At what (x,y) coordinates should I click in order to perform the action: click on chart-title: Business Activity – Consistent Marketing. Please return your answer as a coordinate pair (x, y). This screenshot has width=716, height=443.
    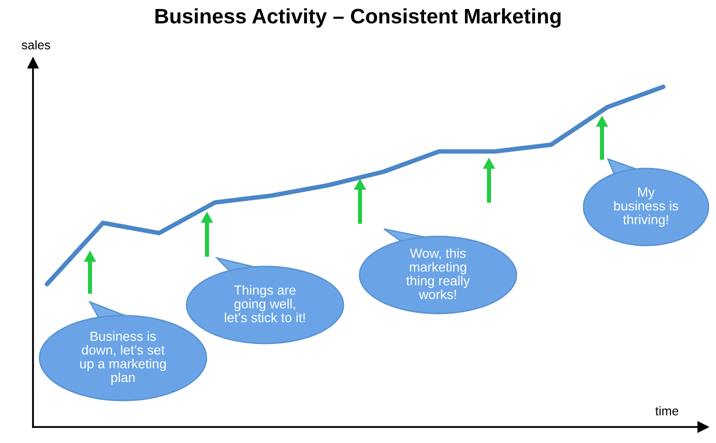
    Looking at the image, I should click on (358, 18).